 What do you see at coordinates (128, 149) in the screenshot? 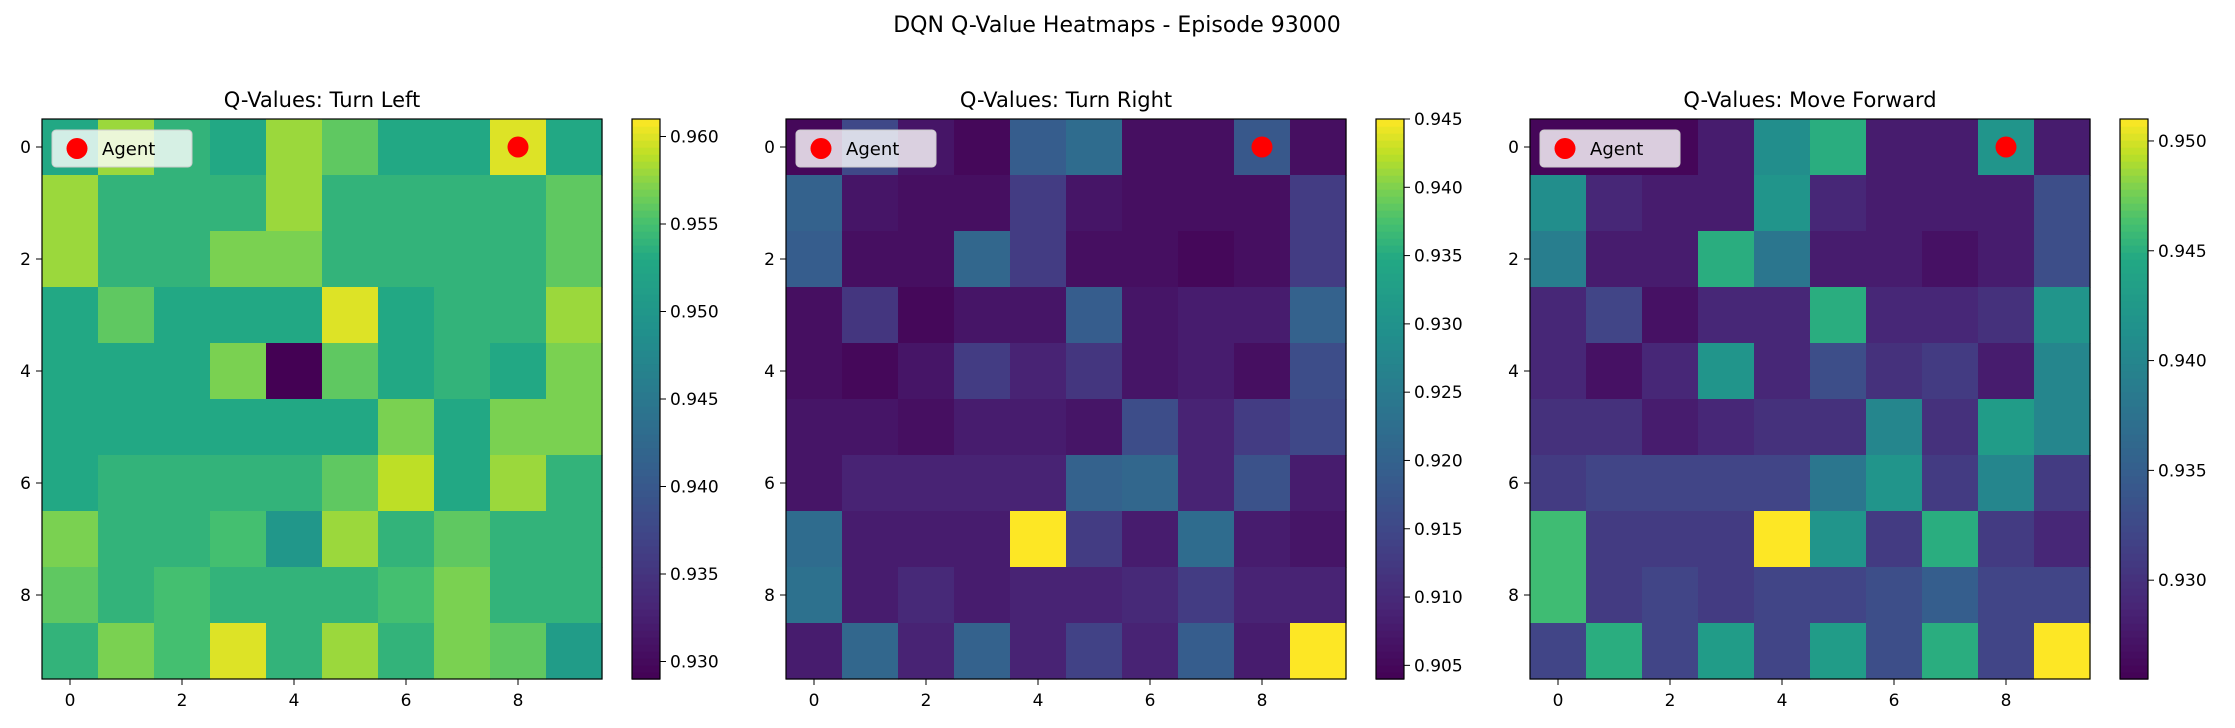
I see `legend-label: Agent` at bounding box center [128, 149].